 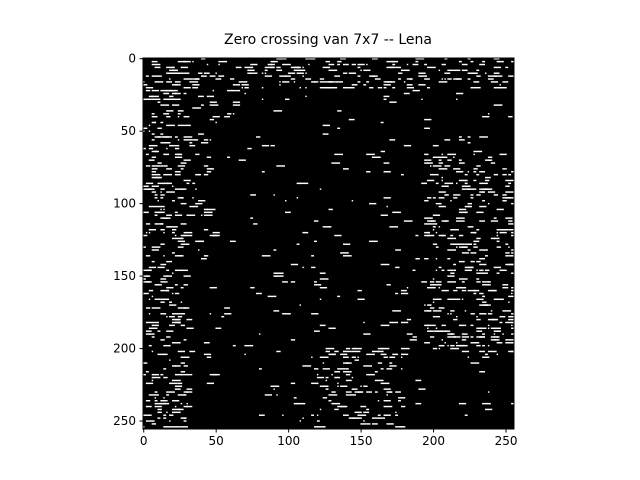 I want to click on y-tick-label: 250, so click(x=124, y=421).